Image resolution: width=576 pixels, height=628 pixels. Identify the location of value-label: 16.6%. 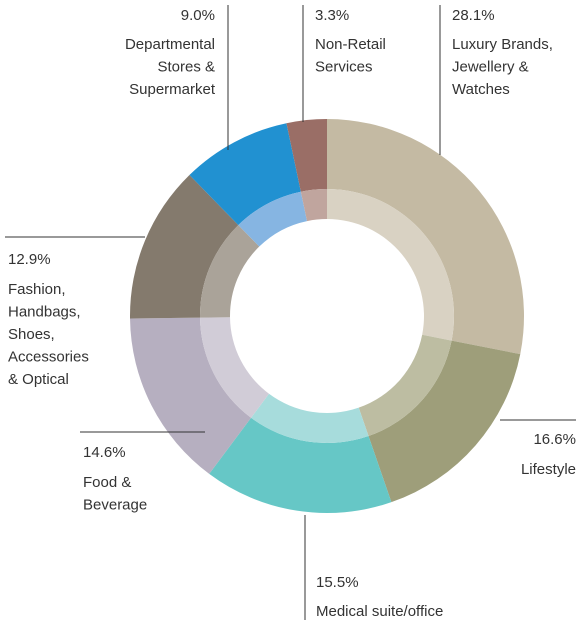
(554, 439).